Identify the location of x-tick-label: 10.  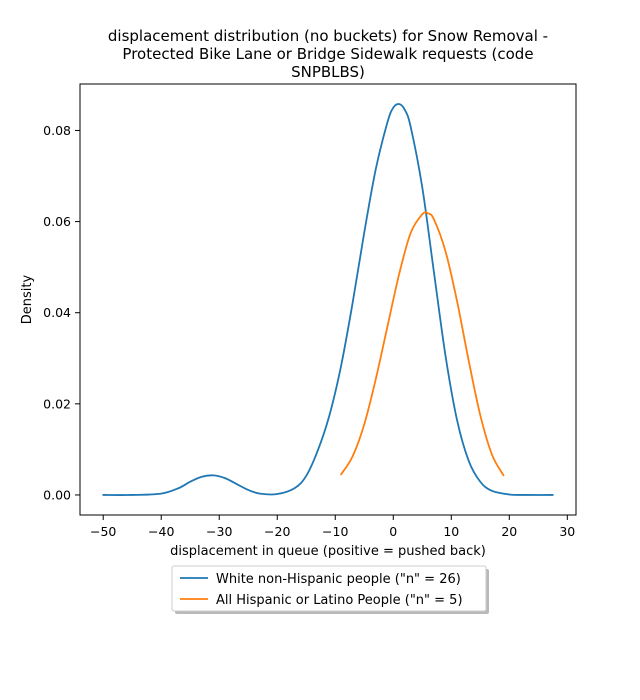
(451, 531).